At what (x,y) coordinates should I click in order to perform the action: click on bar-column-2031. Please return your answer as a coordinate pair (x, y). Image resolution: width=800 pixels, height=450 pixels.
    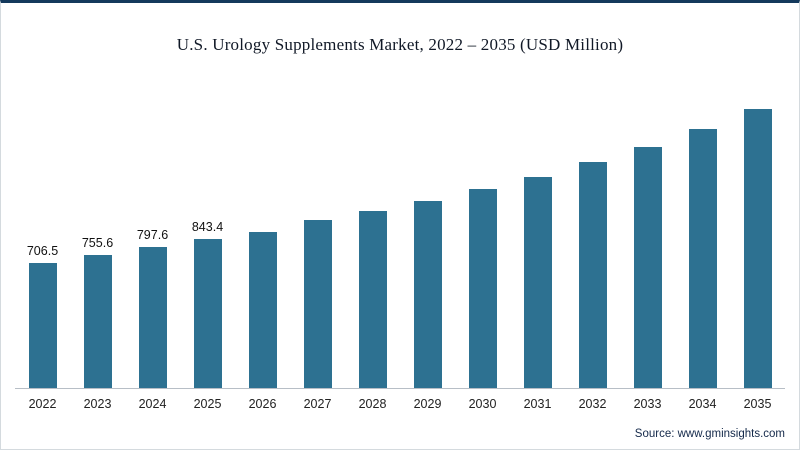
    Looking at the image, I should click on (537, 238).